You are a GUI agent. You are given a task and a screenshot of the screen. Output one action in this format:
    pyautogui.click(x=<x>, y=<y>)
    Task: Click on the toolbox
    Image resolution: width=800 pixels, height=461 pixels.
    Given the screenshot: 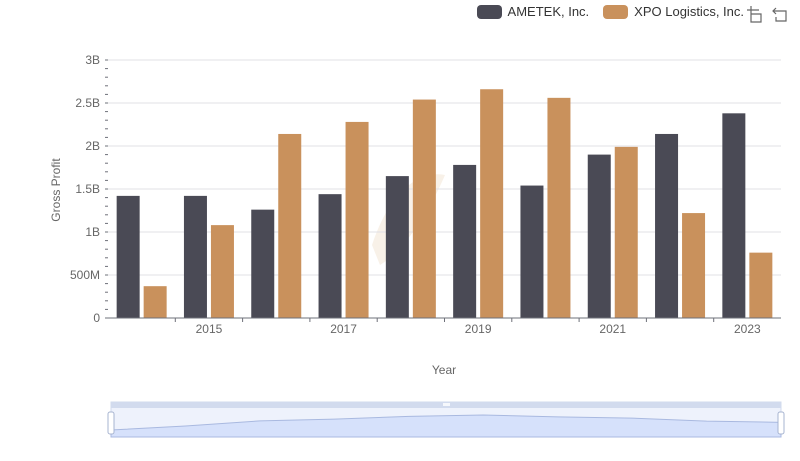 What is the action you would take?
    pyautogui.click(x=768, y=14)
    